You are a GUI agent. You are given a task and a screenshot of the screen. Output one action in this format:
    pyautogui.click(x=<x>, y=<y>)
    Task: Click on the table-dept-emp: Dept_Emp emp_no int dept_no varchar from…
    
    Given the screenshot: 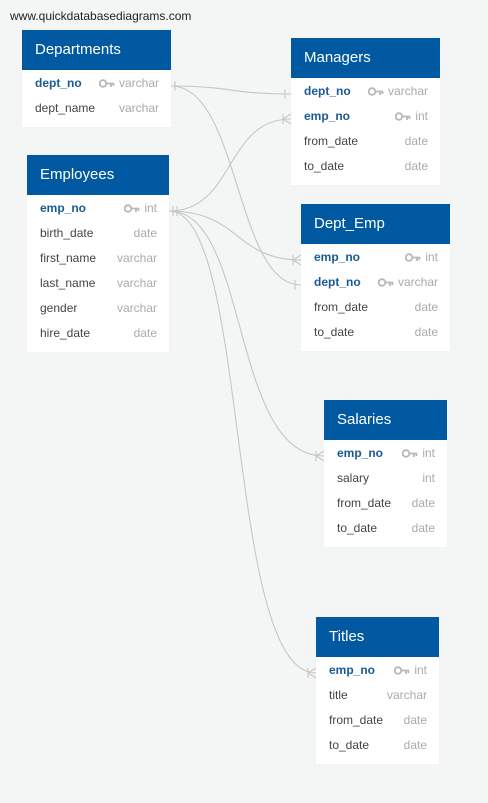 What is the action you would take?
    pyautogui.click(x=375, y=277)
    